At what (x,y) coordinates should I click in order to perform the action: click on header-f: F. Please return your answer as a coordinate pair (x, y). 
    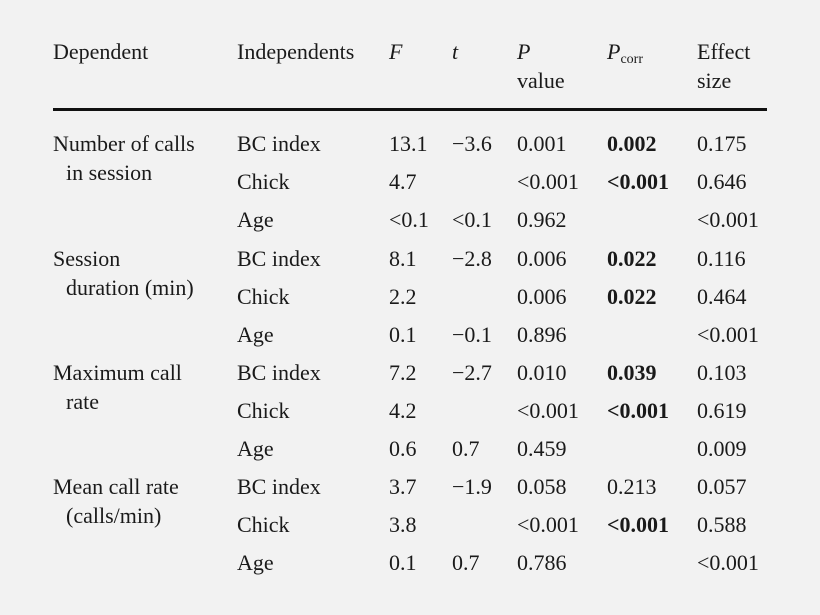
    Looking at the image, I should click on (396, 51).